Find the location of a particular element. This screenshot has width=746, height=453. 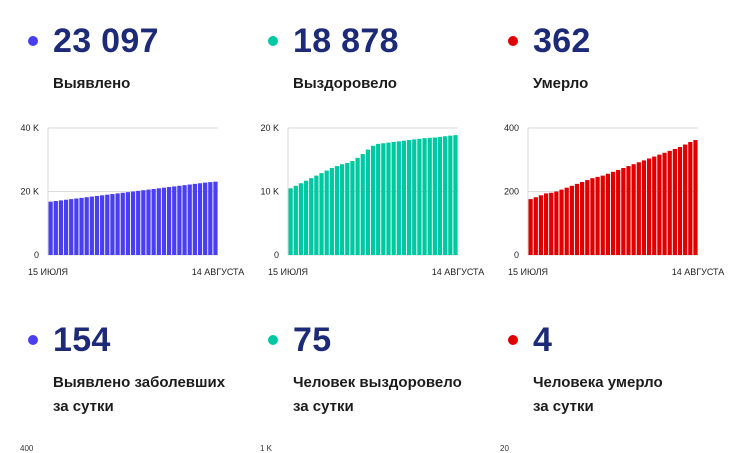

stat-recovered: 18 878 is located at coordinates (333, 41).